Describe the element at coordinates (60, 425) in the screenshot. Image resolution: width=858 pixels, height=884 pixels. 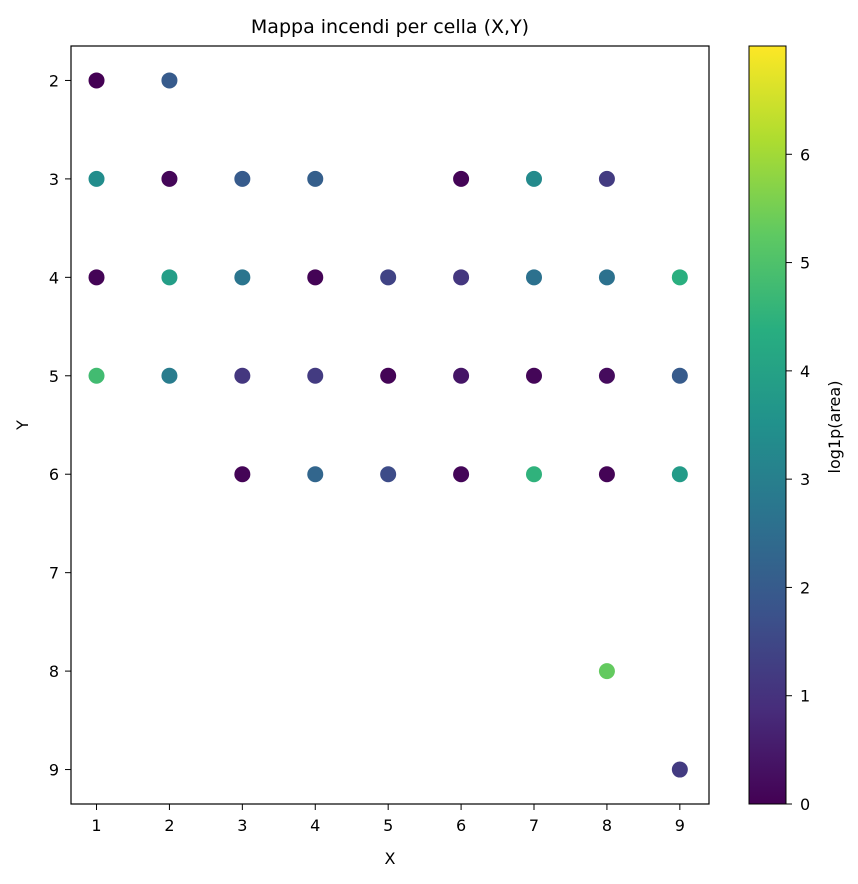
I see `y-axis: 2 3 4 5 6 7 8 9` at that location.